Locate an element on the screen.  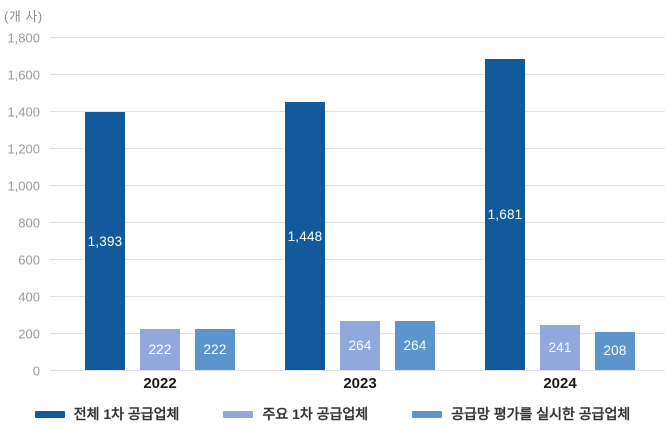
bar-2023-series-2: 264 is located at coordinates (360, 345).